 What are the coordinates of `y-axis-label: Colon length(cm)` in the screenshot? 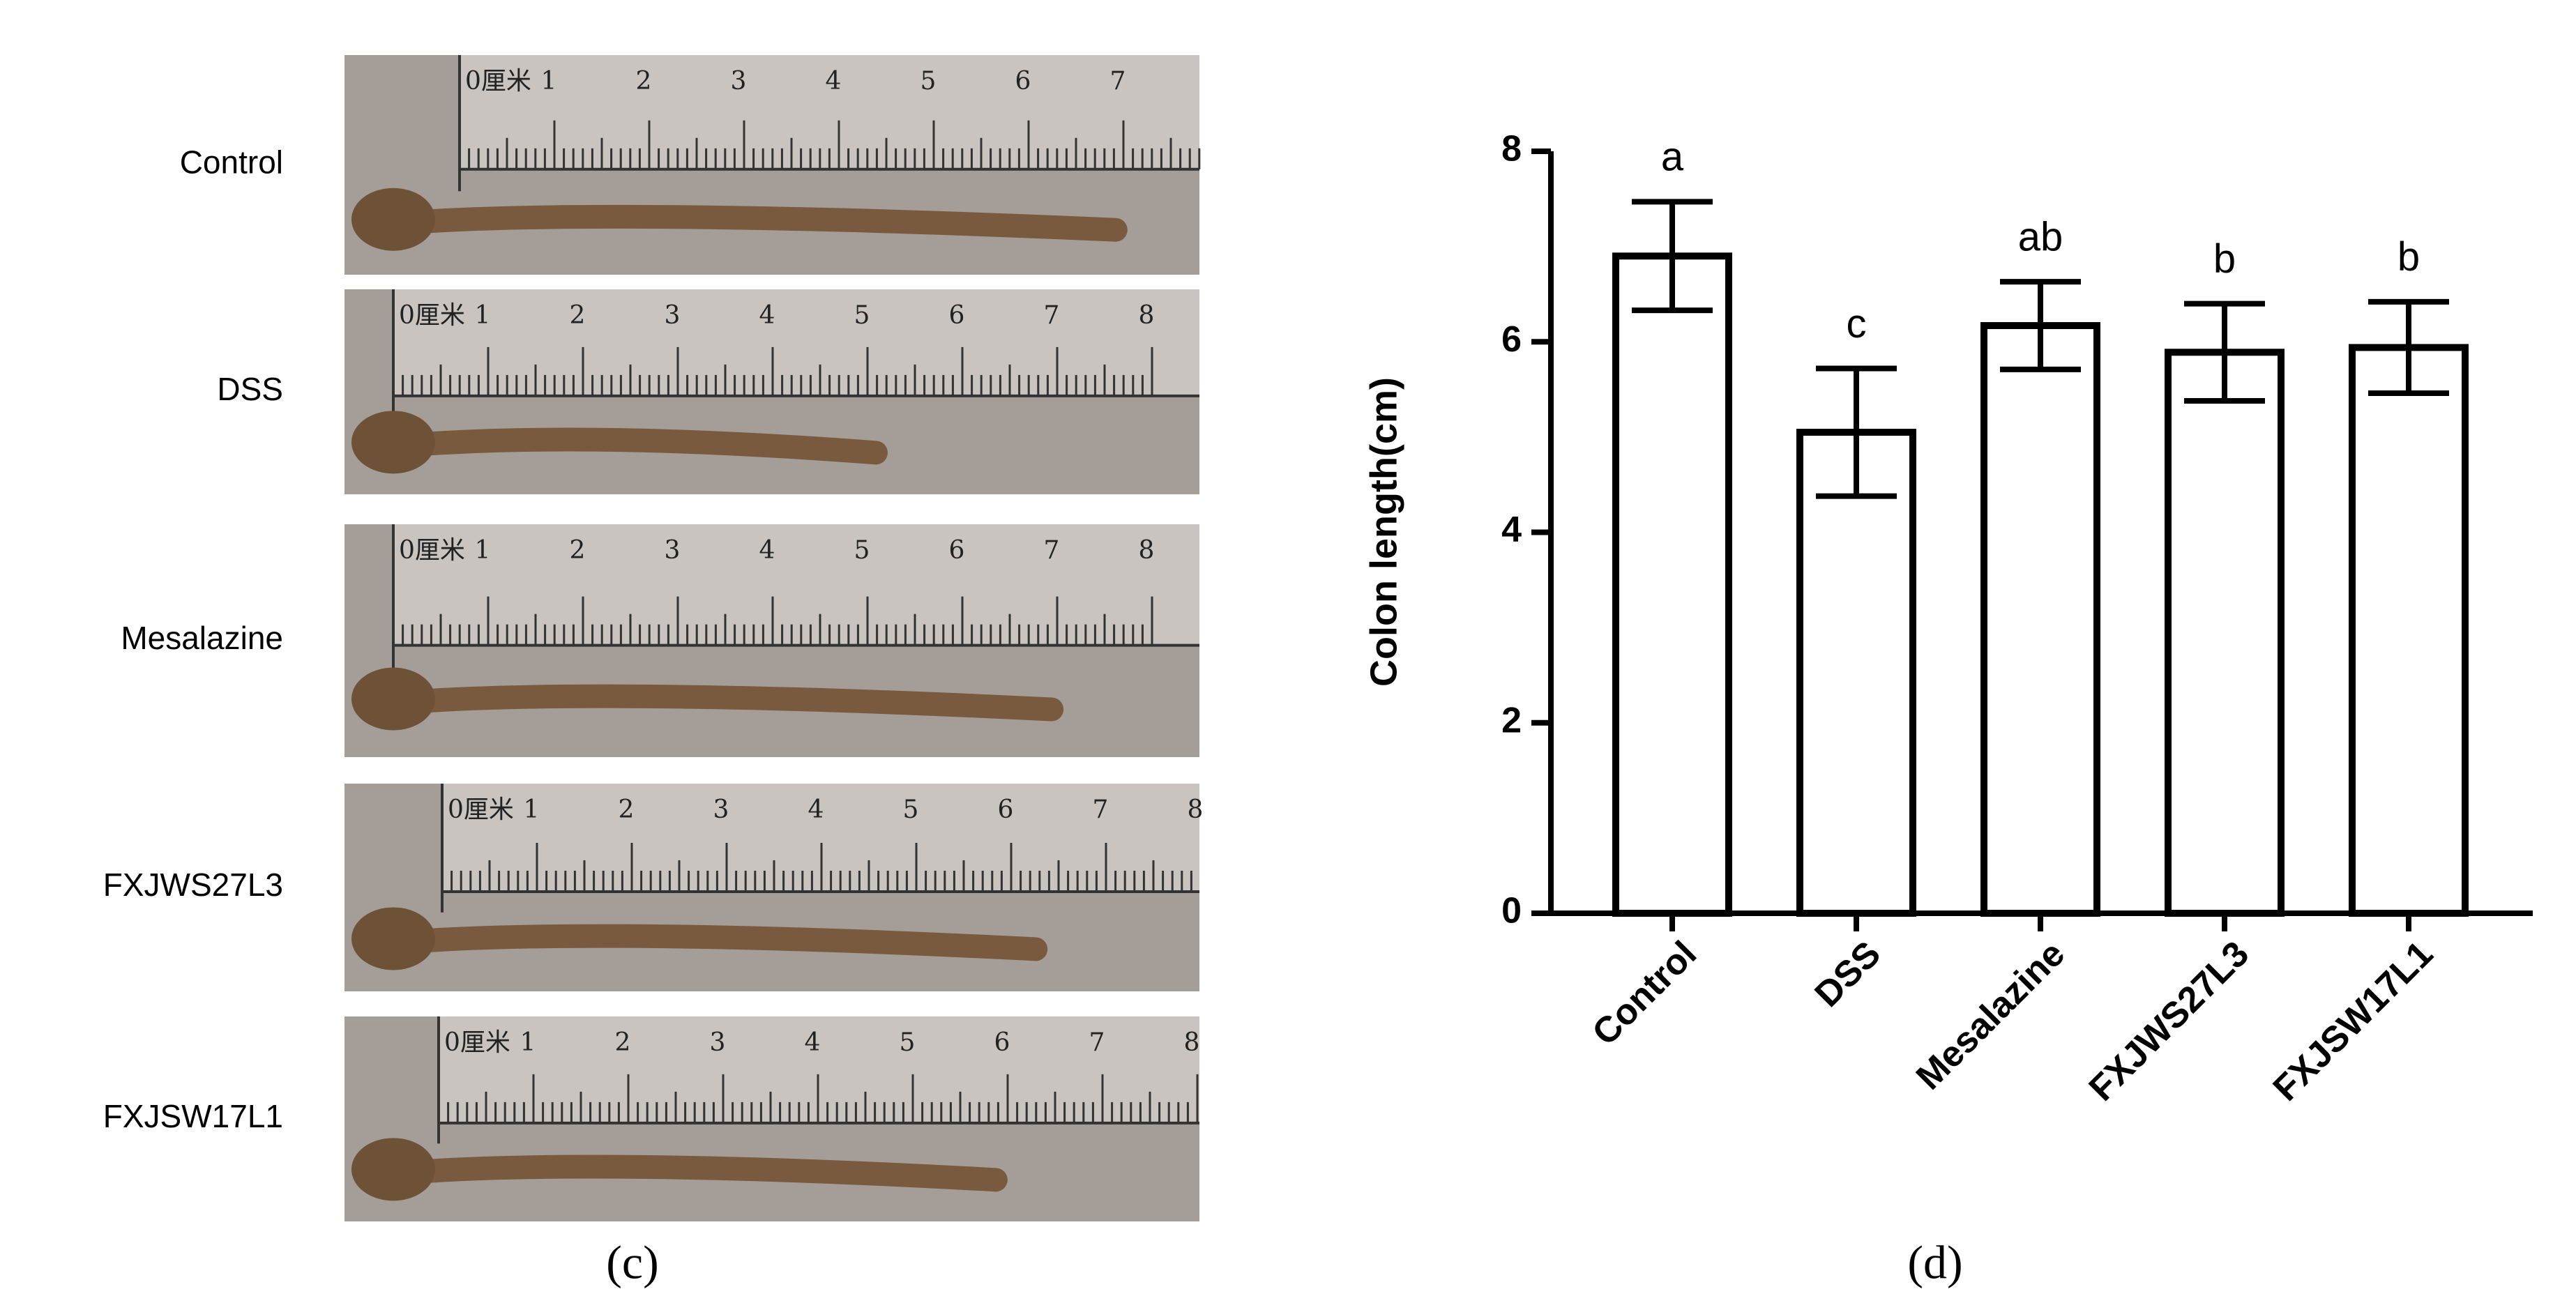 It's located at (1383, 532).